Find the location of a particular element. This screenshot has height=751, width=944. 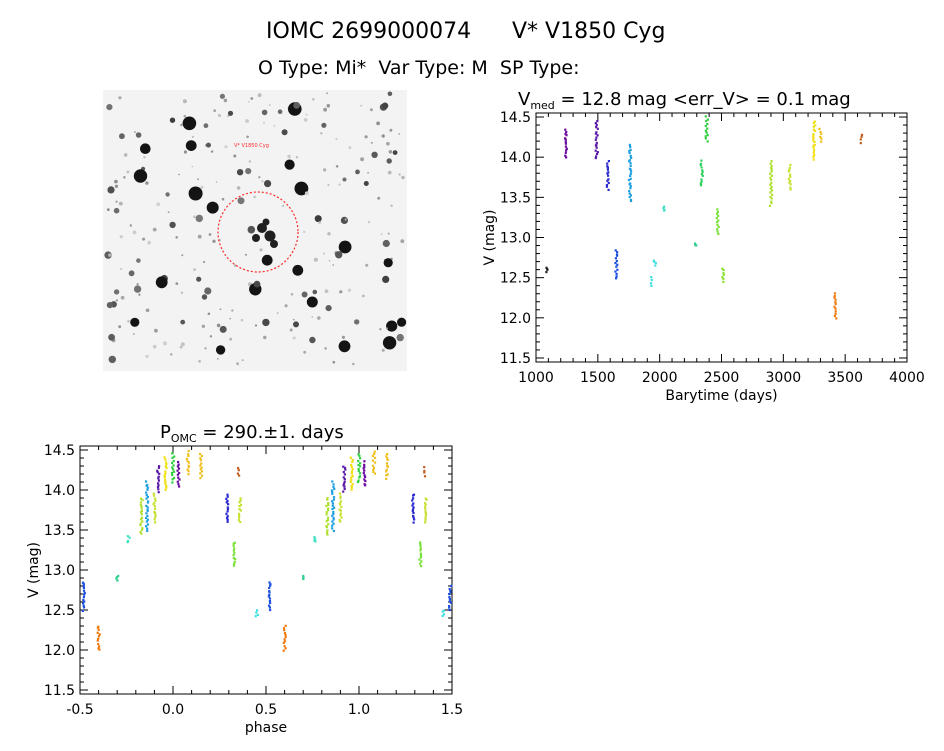

y-tick-label: 13.0 is located at coordinates (59, 571).